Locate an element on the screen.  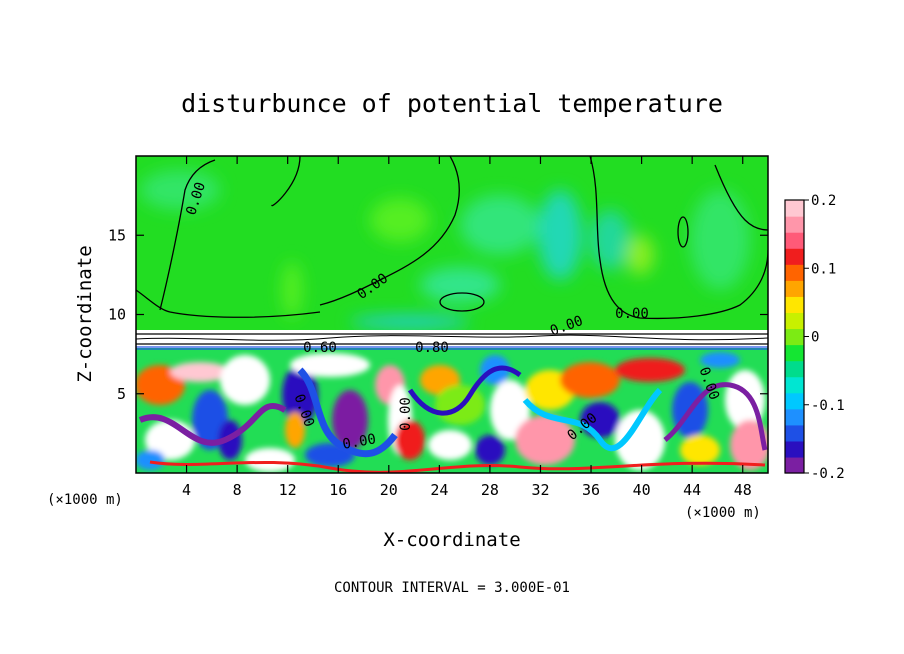
lower-layer-blobs is located at coordinates (452, 412).